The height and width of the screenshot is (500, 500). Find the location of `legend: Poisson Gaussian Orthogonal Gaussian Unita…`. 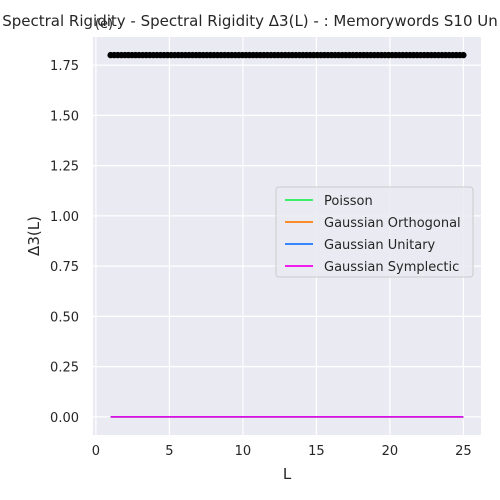

legend: Poisson Gaussian Orthogonal Gaussian Unita… is located at coordinates (374, 232).